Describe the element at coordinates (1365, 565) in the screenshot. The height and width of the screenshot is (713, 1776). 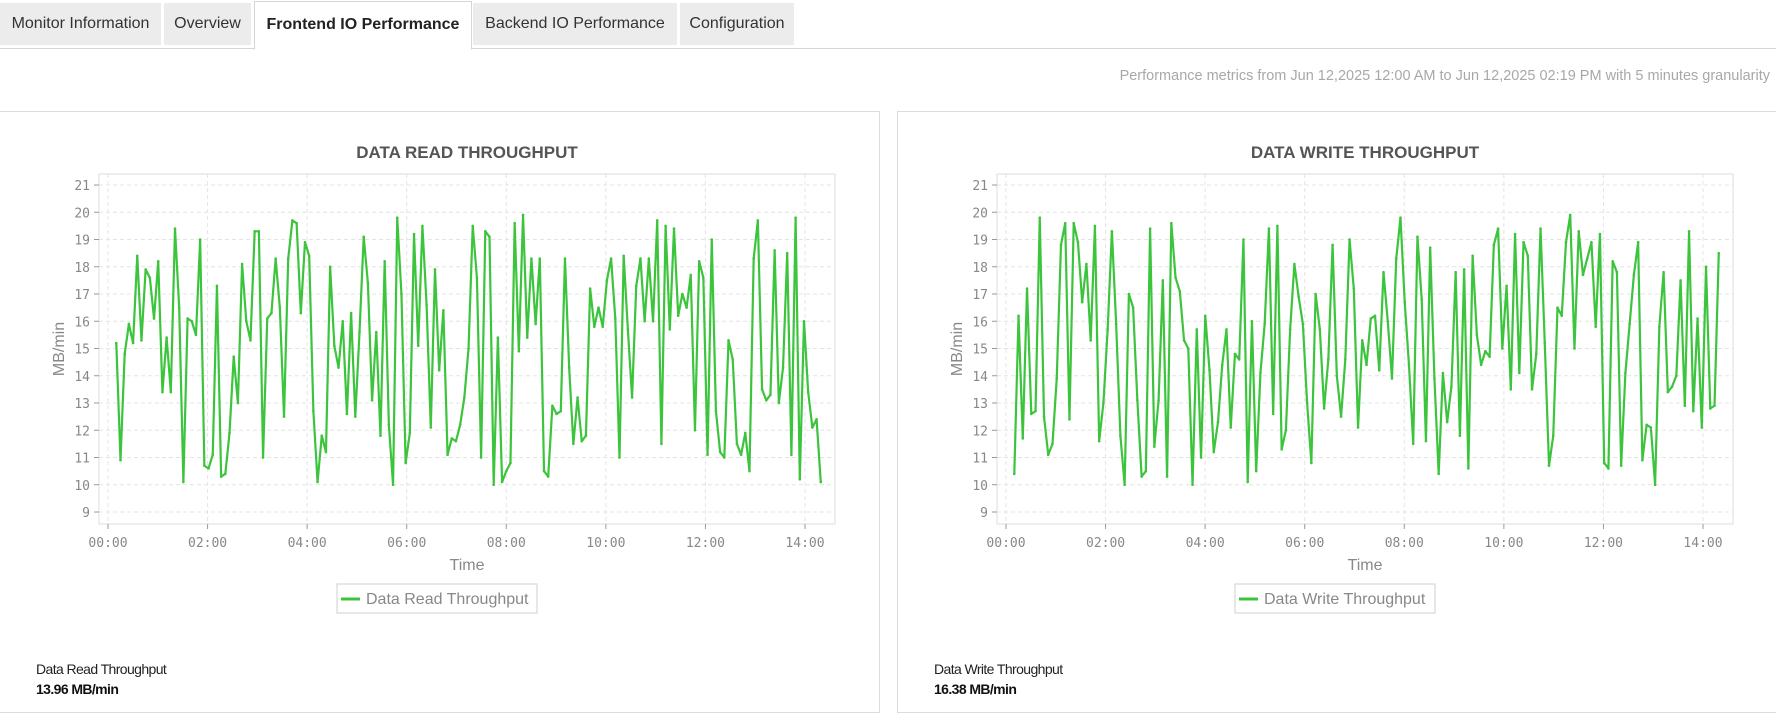
I see `x-axis-label: Time` at that location.